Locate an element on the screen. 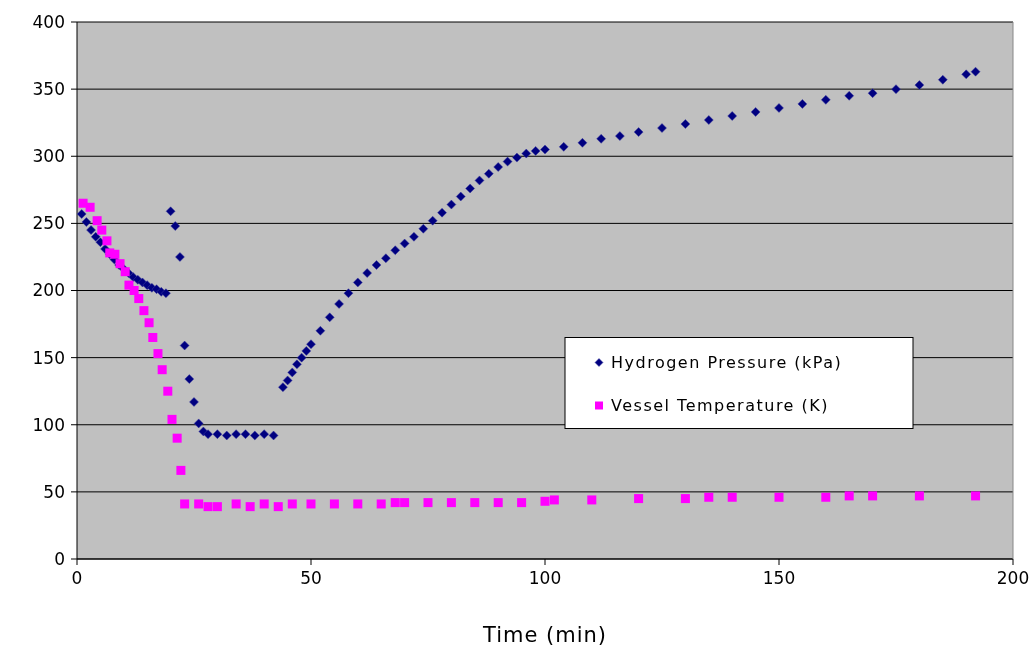 The width and height of the screenshot is (1033, 648). x-tick-label: 0 is located at coordinates (77, 578).